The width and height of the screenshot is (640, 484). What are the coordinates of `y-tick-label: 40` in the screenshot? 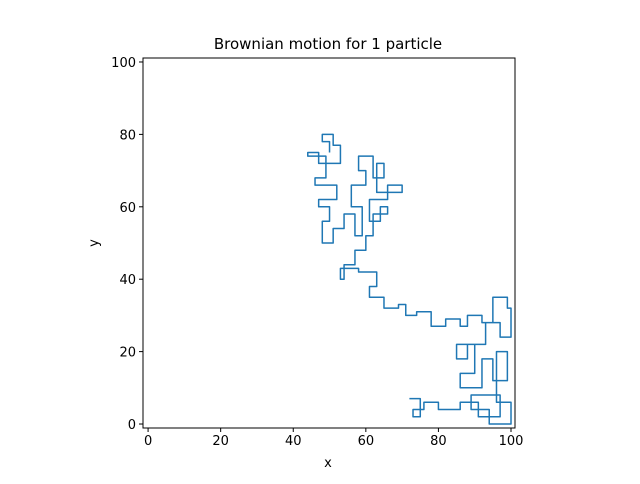 It's located at (127, 280).